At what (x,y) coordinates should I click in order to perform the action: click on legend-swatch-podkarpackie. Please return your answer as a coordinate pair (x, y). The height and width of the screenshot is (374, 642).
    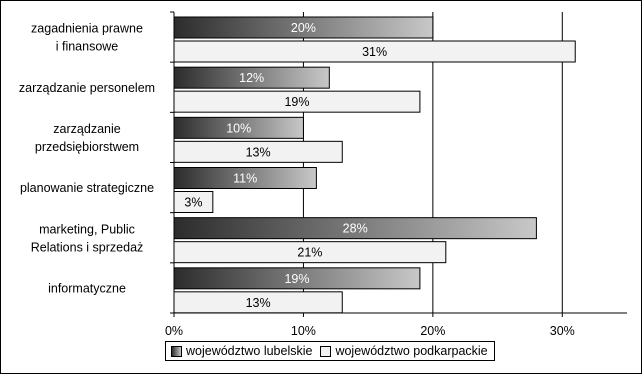
    Looking at the image, I should click on (326, 351).